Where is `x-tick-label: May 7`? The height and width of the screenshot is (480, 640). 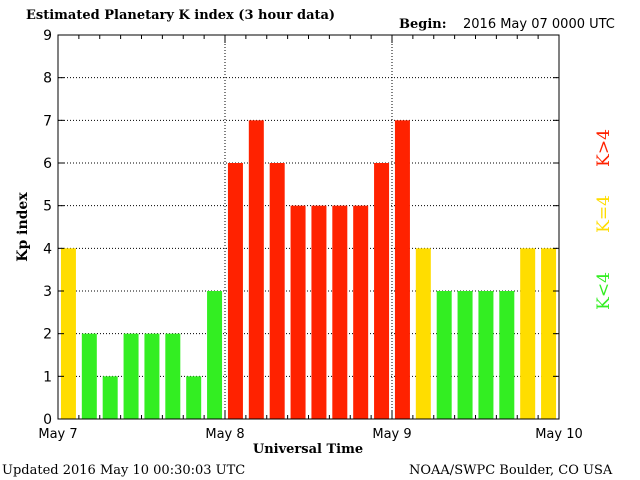
x-tick-label: May 7 is located at coordinates (57, 434).